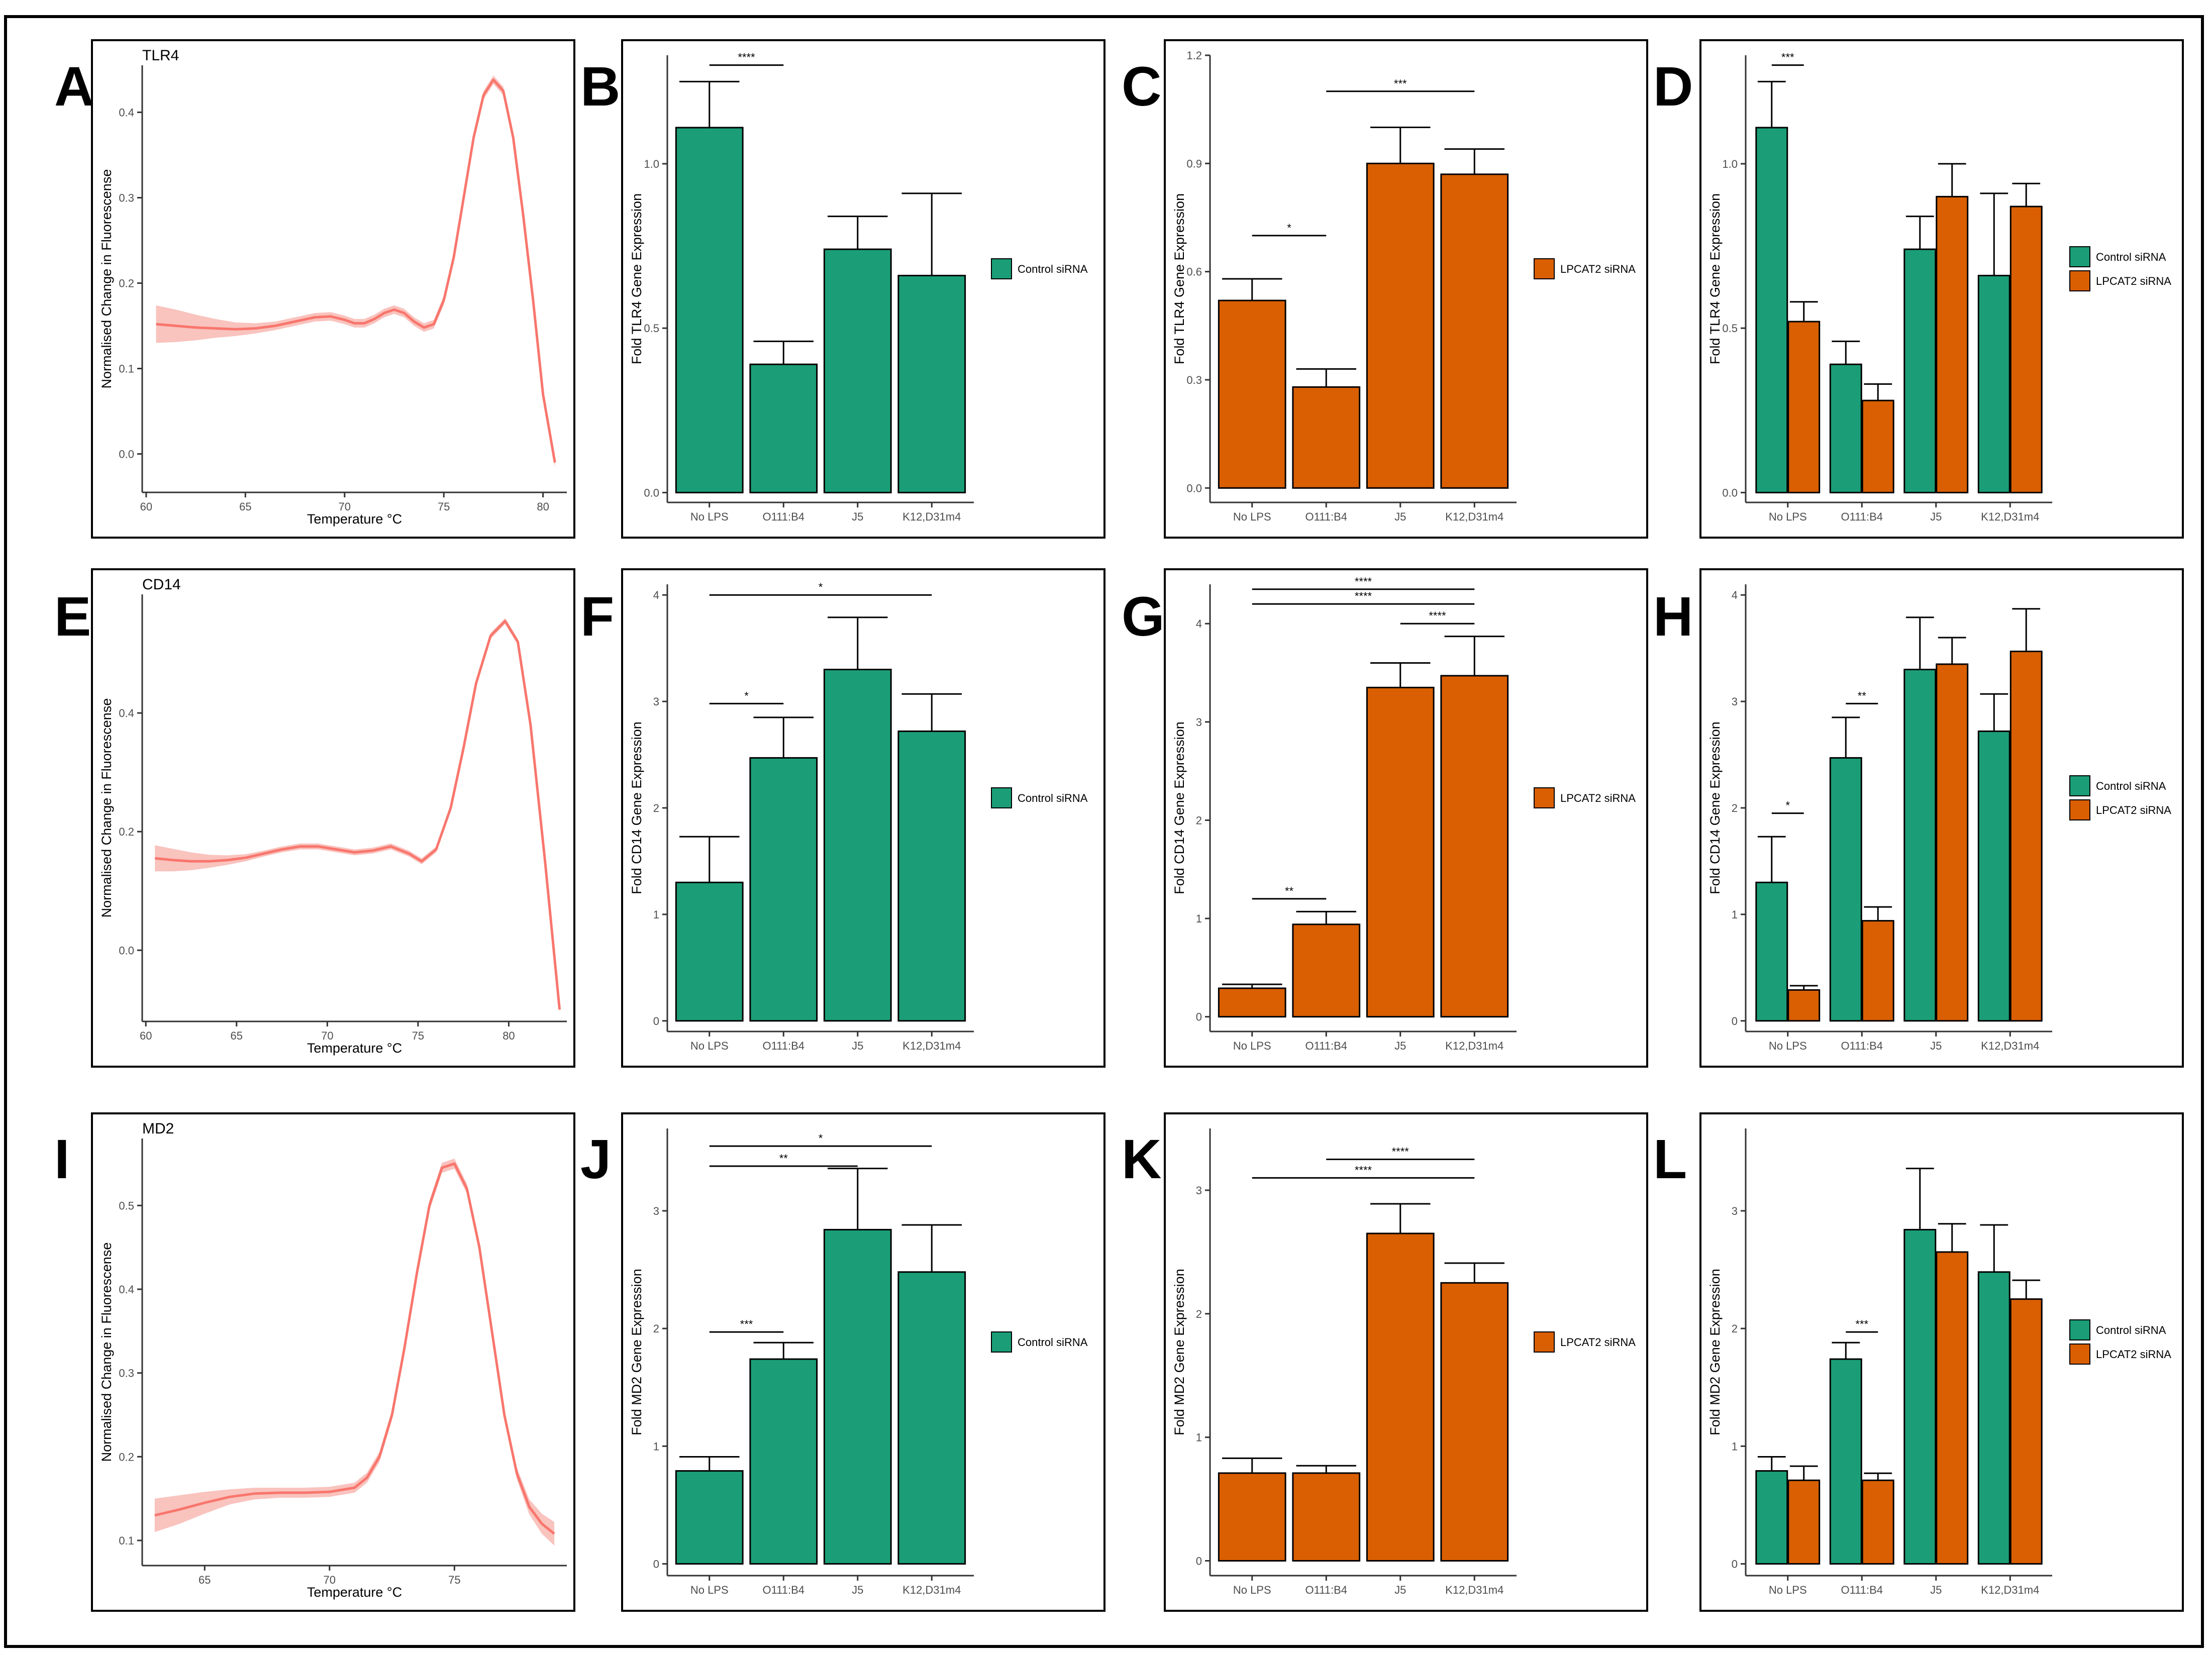 This screenshot has height=1653, width=2212. What do you see at coordinates (1179, 278) in the screenshot?
I see `y-axis-title: Fold TLR4 Gene Expression` at bounding box center [1179, 278].